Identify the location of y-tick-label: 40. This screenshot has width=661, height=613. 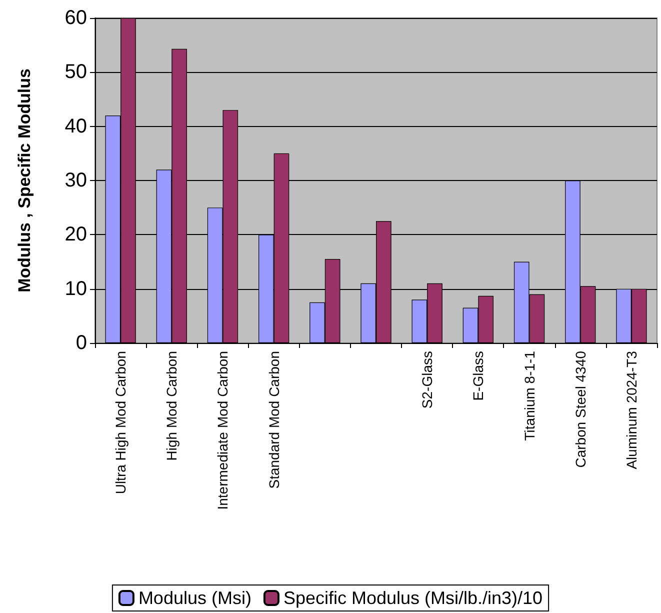
(75, 126).